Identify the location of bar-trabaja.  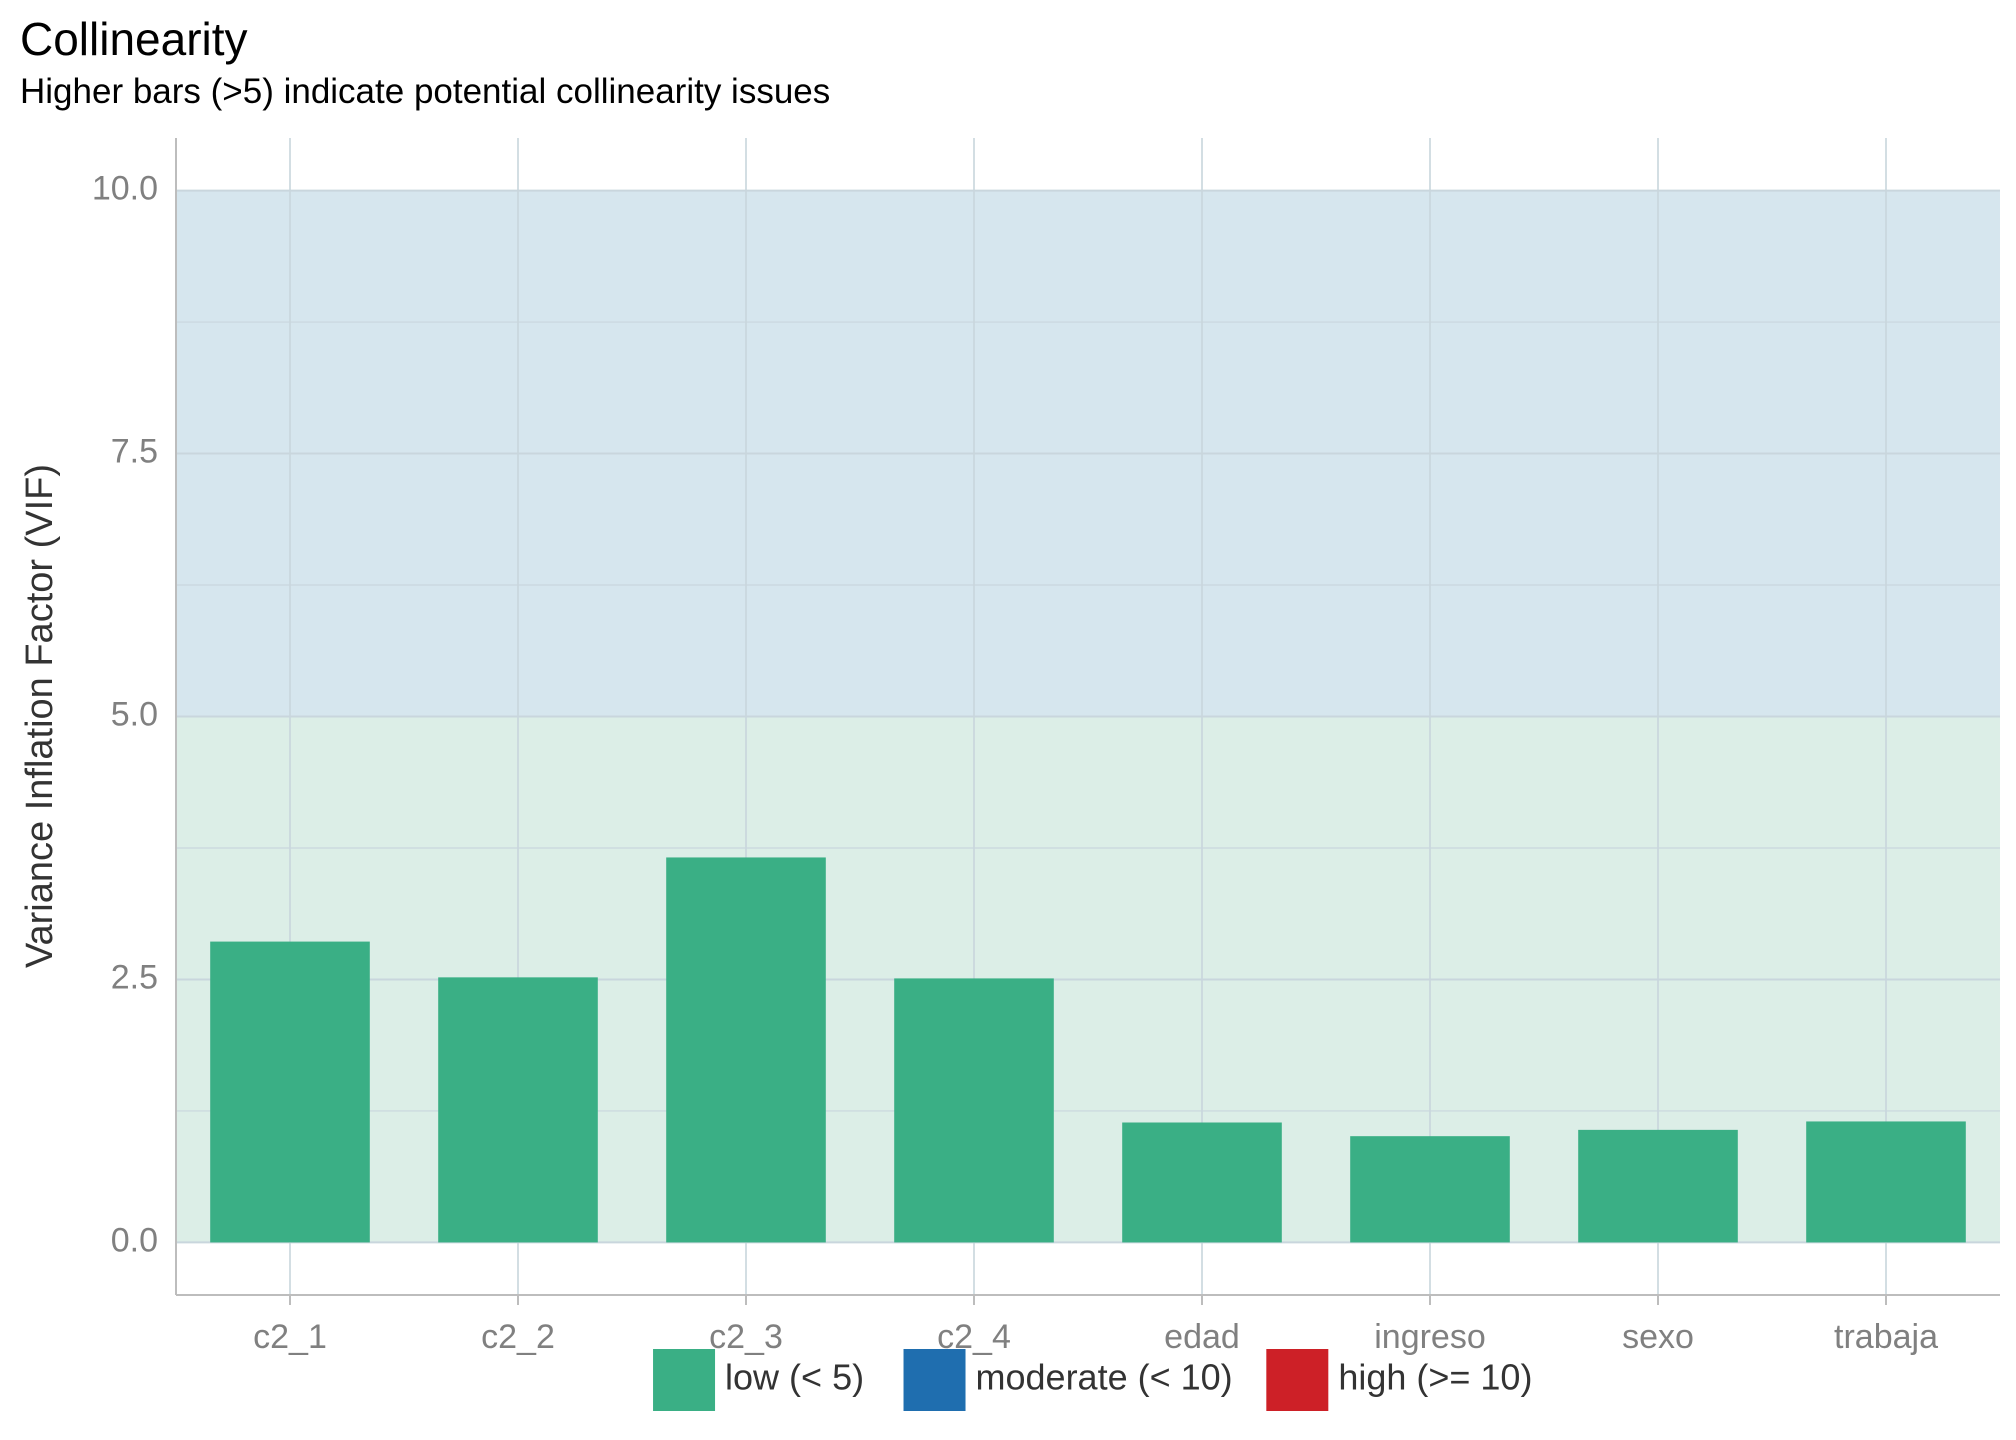
(1886, 1182).